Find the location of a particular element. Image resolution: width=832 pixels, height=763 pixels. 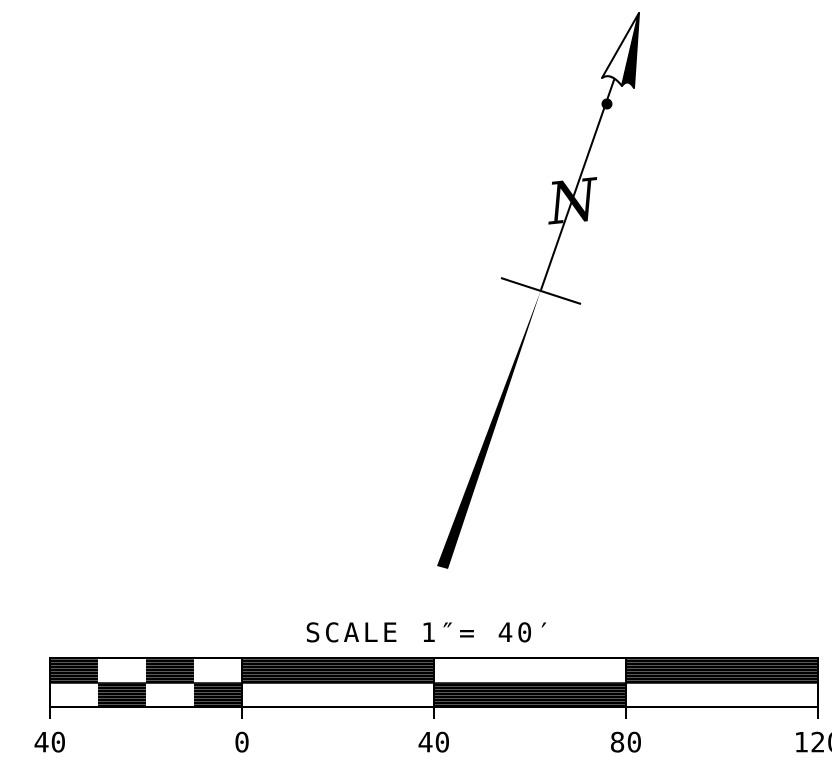

scale-tick-label: 120 is located at coordinates (812, 742).